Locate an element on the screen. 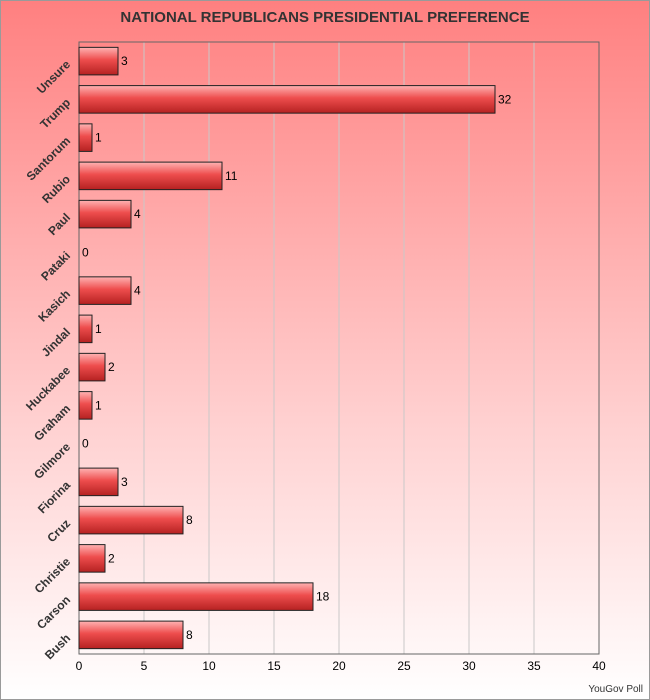  bar-paul is located at coordinates (105, 214).